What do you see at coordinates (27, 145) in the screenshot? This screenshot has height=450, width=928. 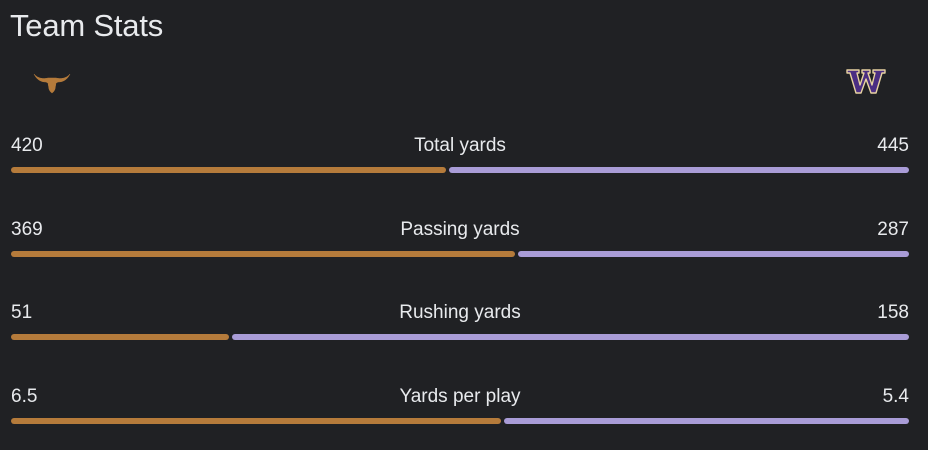 I see `stat-left-value: 420` at bounding box center [27, 145].